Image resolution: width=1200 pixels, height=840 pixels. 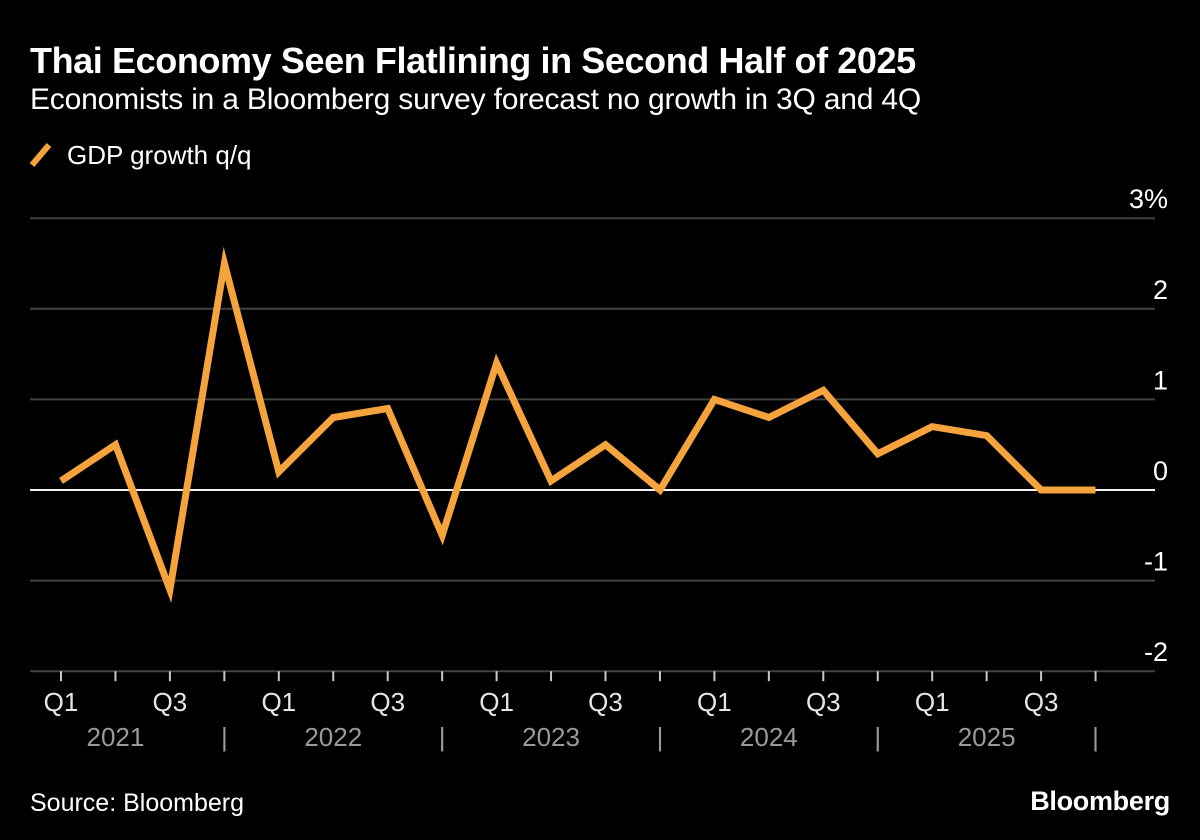 What do you see at coordinates (1160, 290) in the screenshot?
I see `y-tick-label: 2` at bounding box center [1160, 290].